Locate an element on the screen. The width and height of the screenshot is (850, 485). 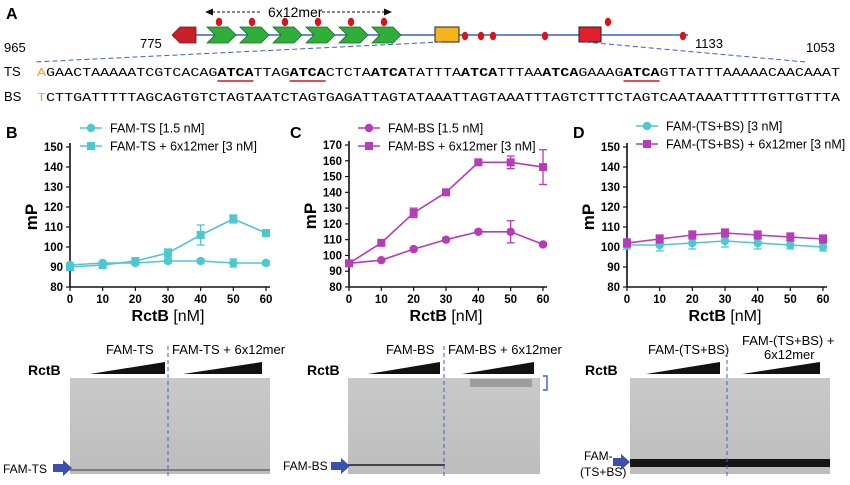
zoom-line-left is located at coordinates (237, 52).